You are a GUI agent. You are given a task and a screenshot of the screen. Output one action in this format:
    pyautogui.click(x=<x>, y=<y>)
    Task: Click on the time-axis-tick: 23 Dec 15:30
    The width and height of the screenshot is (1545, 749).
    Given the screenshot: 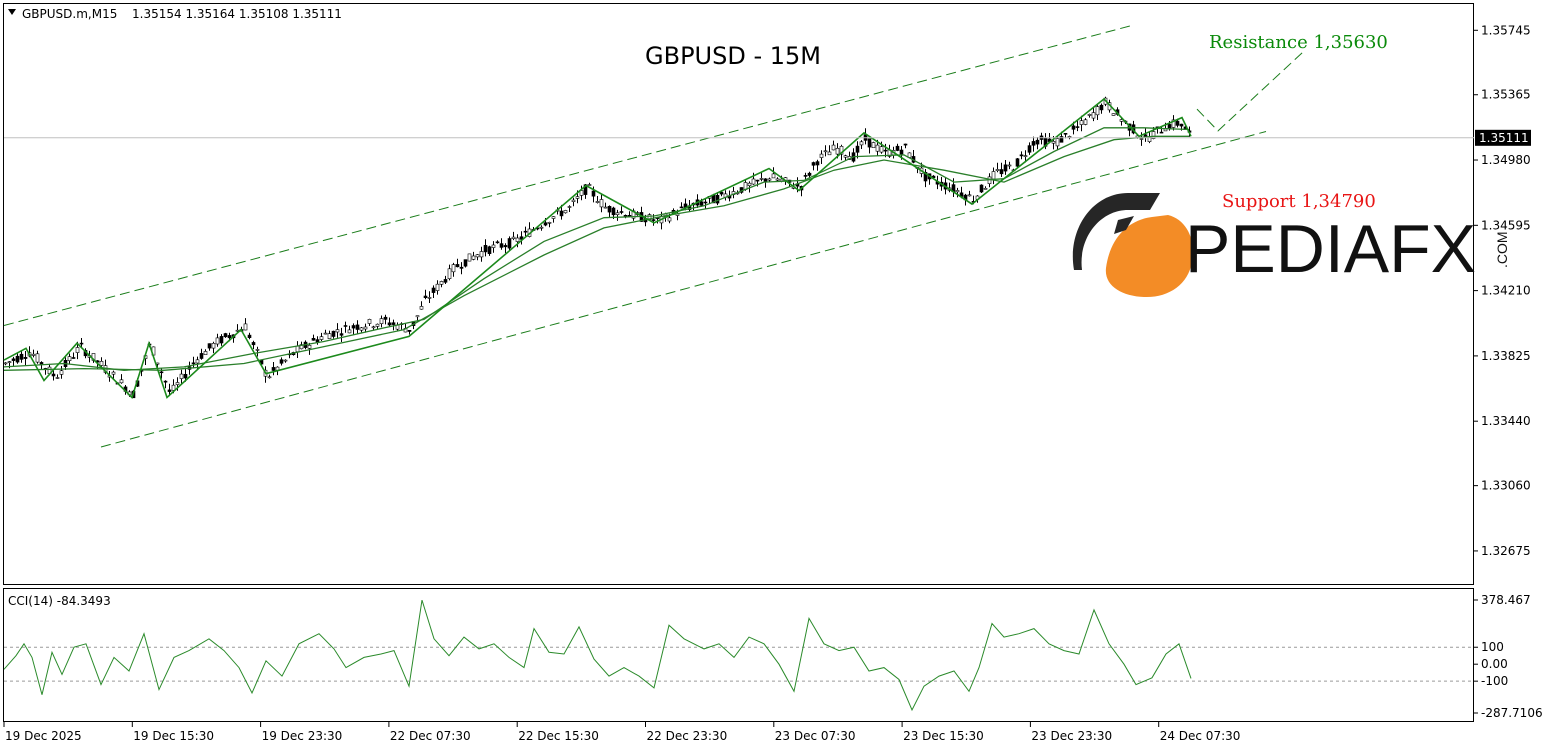 What is the action you would take?
    pyautogui.click(x=943, y=736)
    